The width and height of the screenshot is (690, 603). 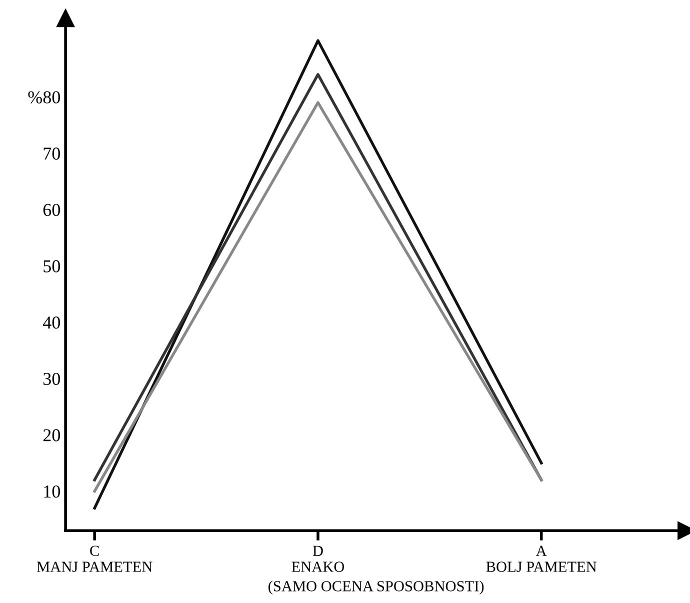 What do you see at coordinates (51, 322) in the screenshot?
I see `y-tick-label: 40` at bounding box center [51, 322].